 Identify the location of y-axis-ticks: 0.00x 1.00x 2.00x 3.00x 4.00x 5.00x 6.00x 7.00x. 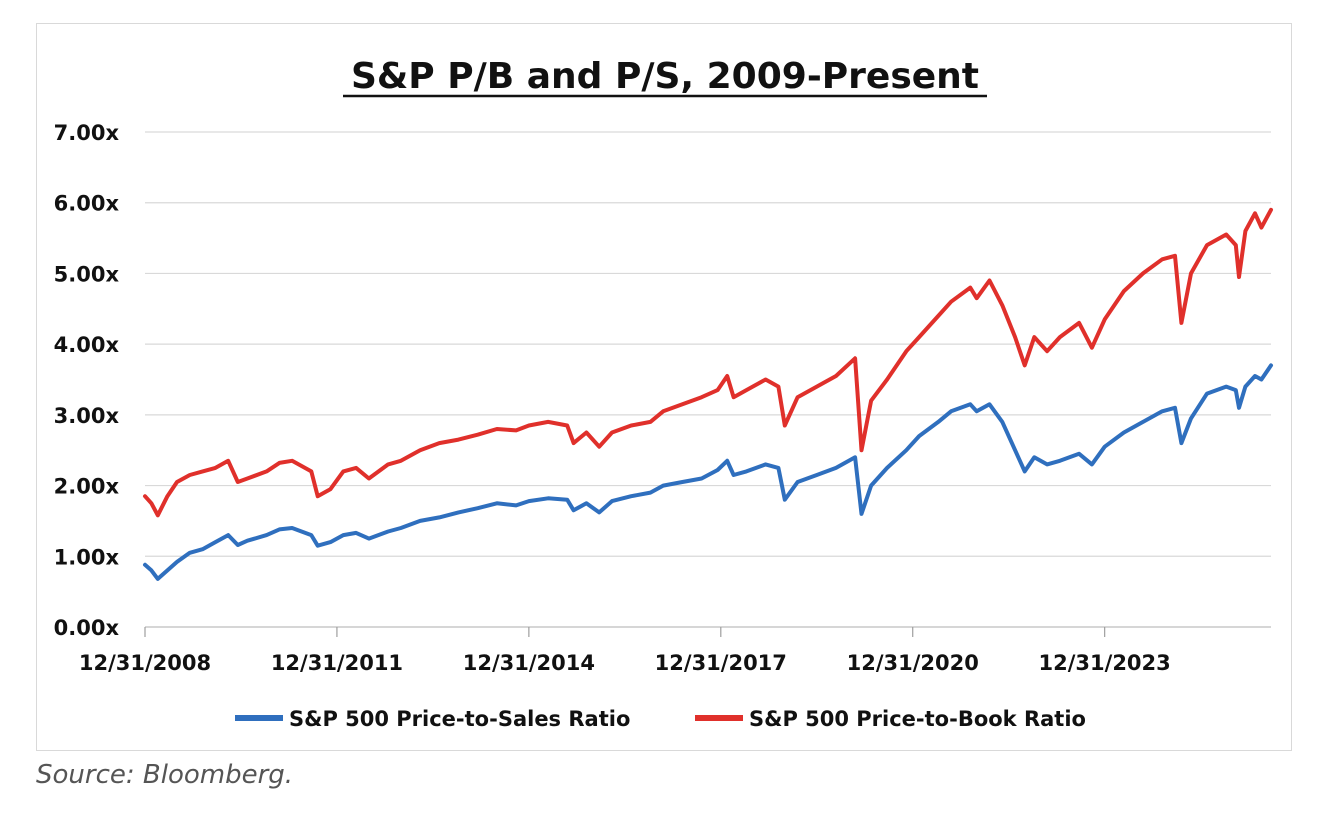
(87, 380).